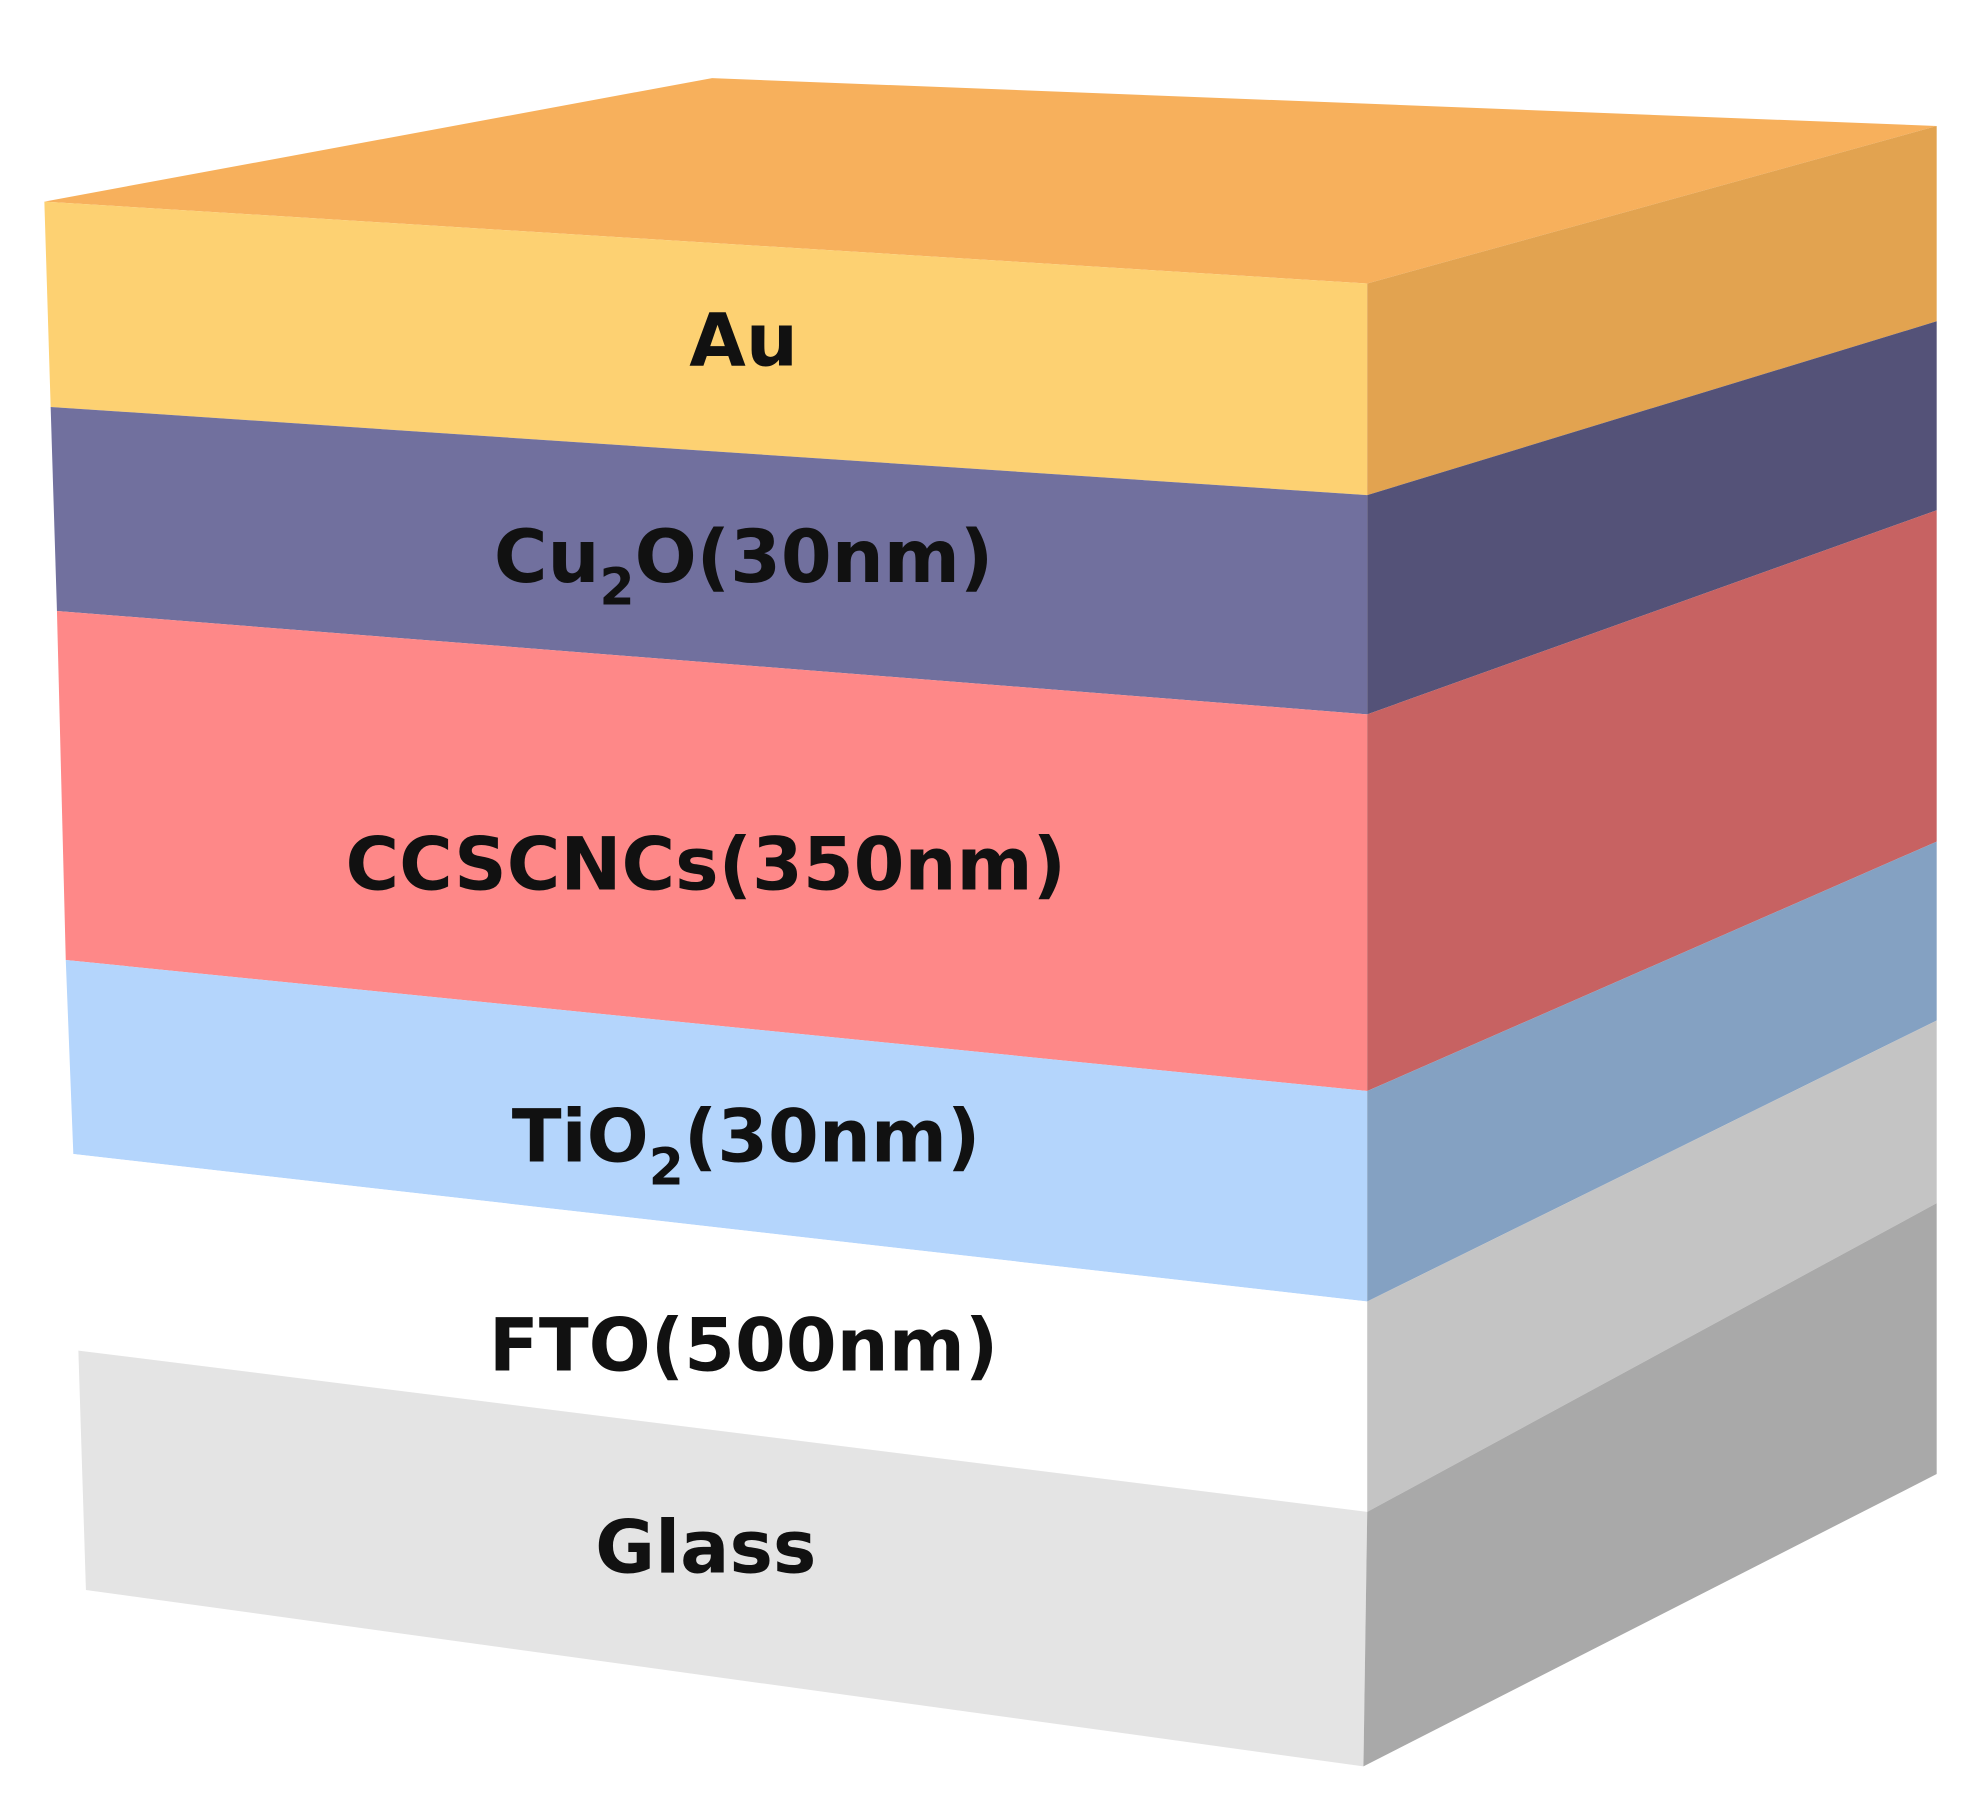 This screenshot has height=1818, width=1976. What do you see at coordinates (1652, 801) in the screenshot?
I see `ccscncs-side` at bounding box center [1652, 801].